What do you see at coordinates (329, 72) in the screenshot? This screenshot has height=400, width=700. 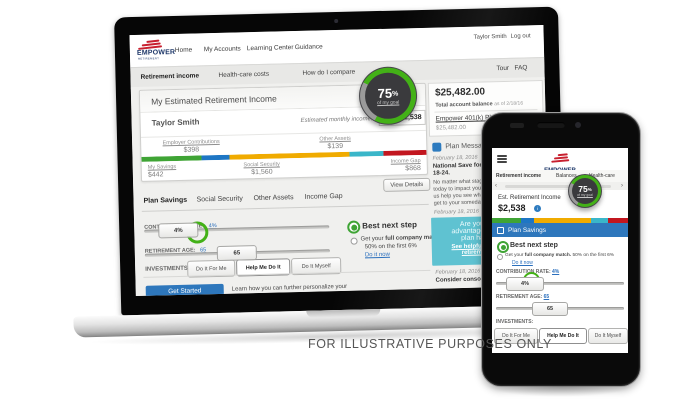 I see `tab-how-do-i-compare: How do I compare` at bounding box center [329, 72].